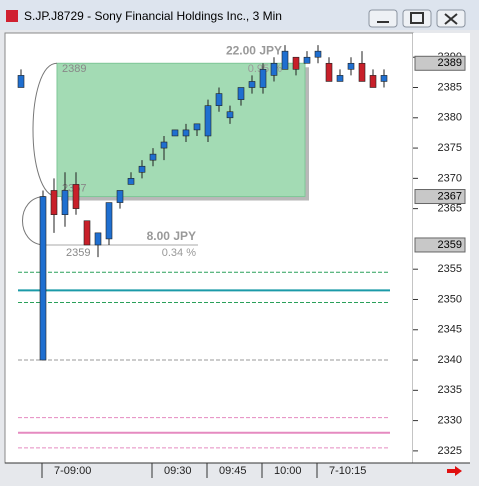  Describe the element at coordinates (450, 178) in the screenshot. I see `y-tick-label: 2370` at that location.